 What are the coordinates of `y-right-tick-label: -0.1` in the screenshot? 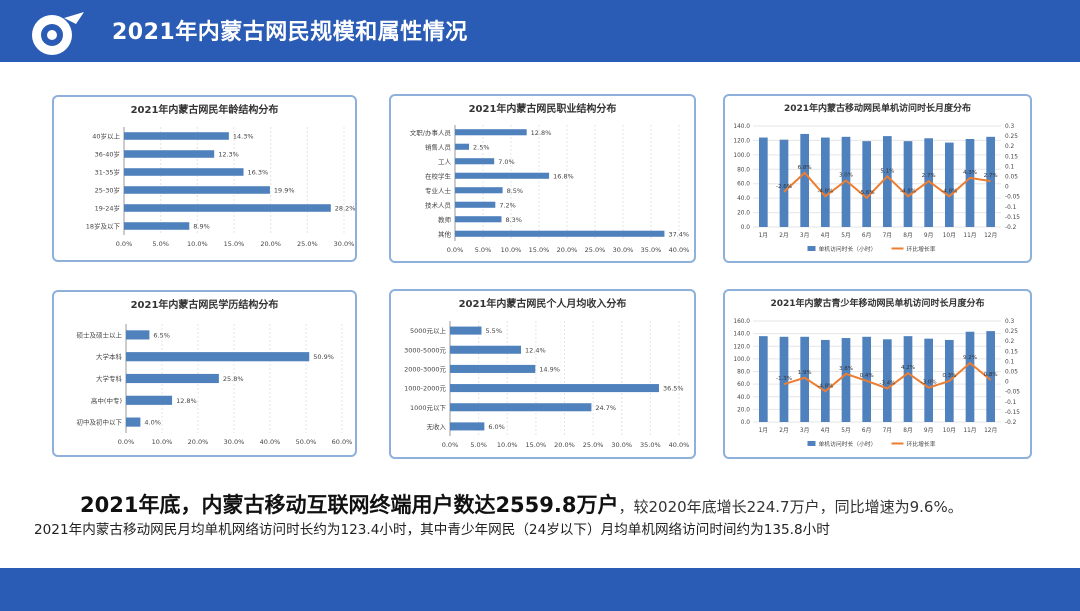 It's located at (1011, 208).